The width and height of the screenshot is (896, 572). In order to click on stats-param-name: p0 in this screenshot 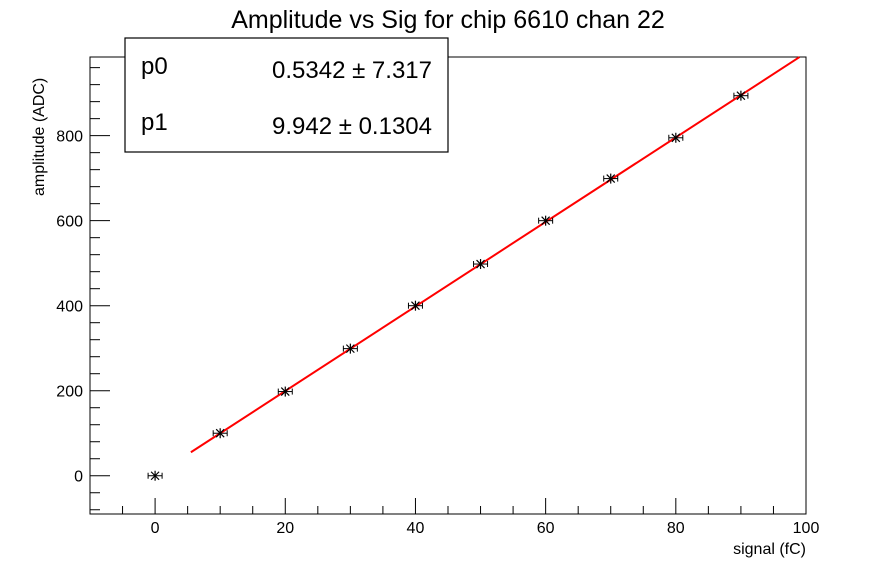, I will do `click(154, 66)`.